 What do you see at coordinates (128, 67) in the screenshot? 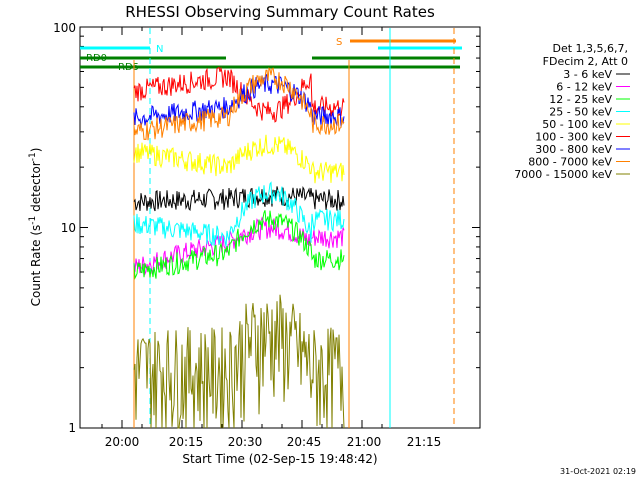
I see `rd5-flag-label: RD5` at bounding box center [128, 67].